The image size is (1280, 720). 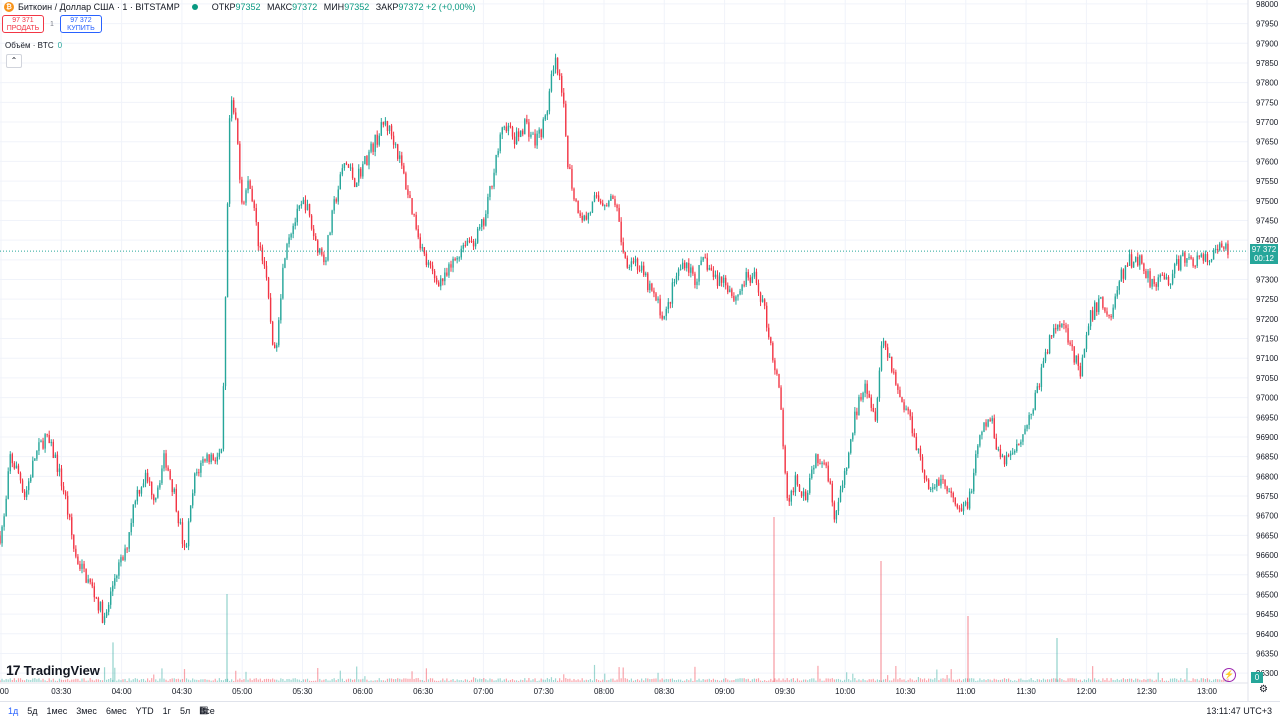 What do you see at coordinates (116, 711) in the screenshot?
I see `range-6m: 6мес` at bounding box center [116, 711].